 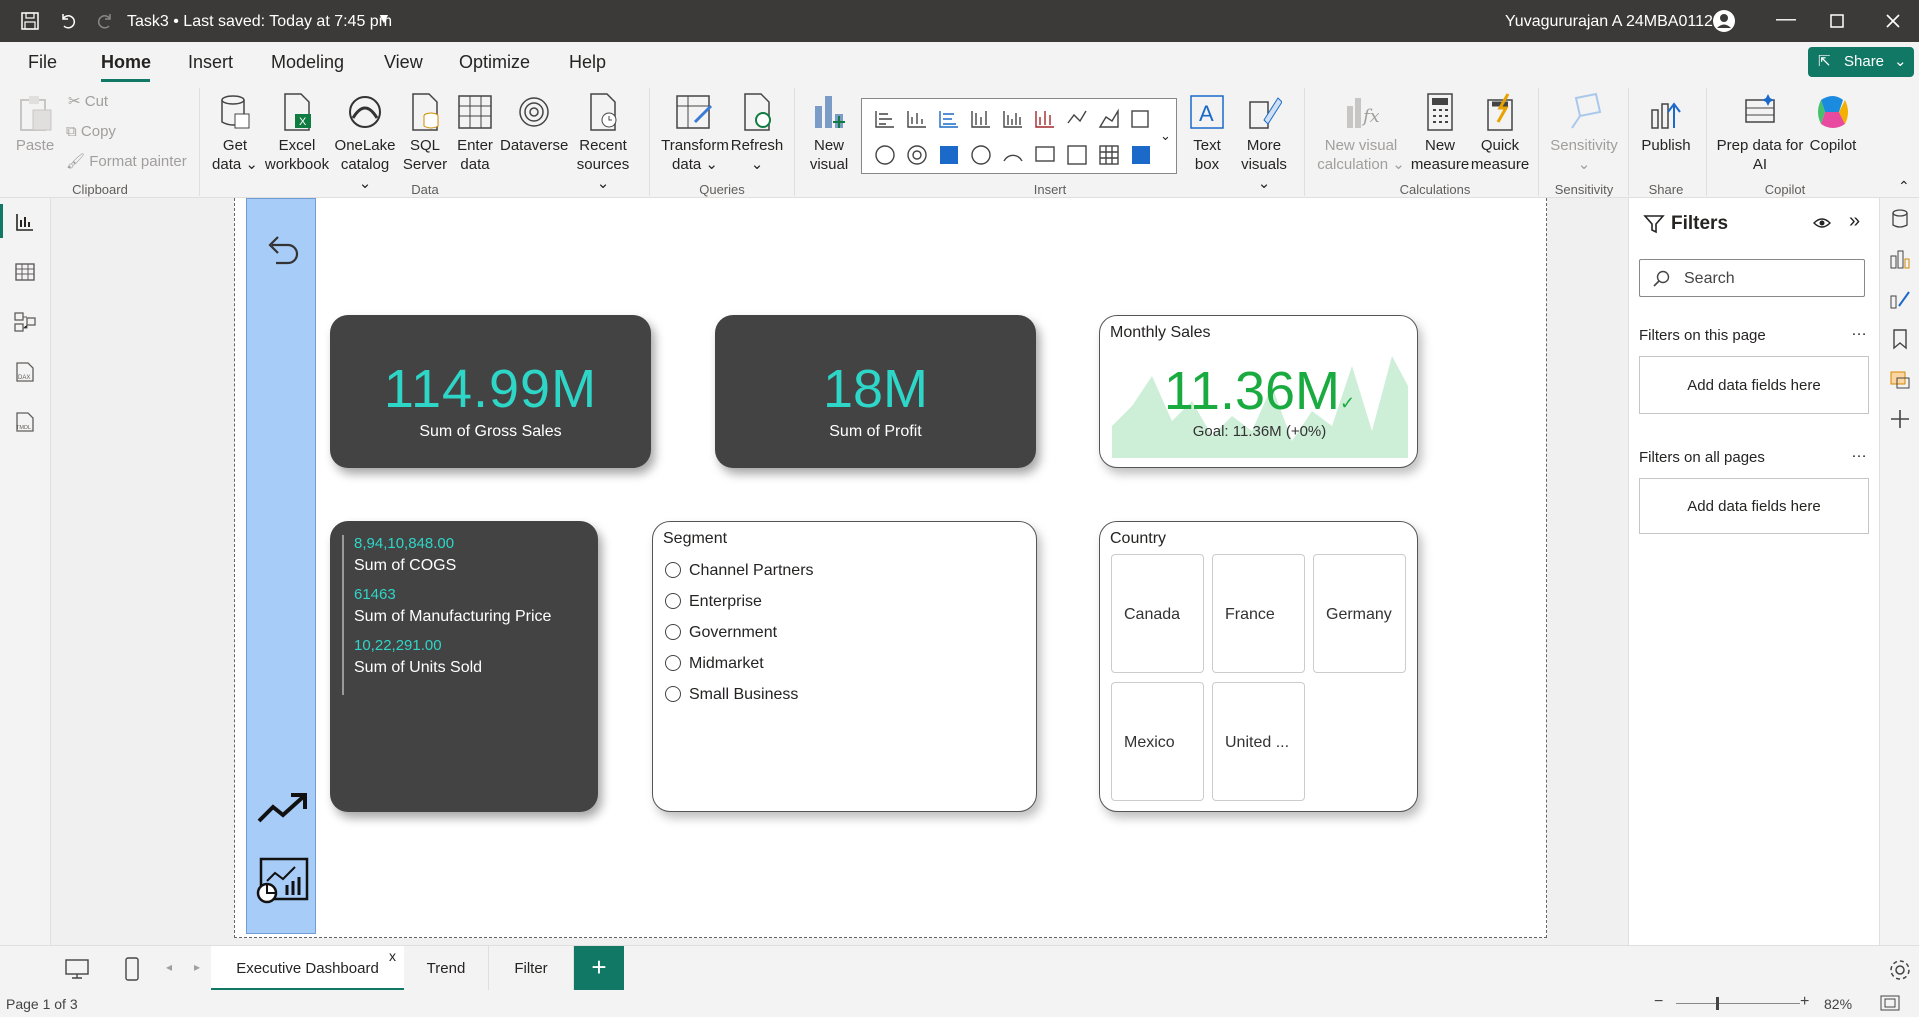 I want to click on close-tab-icon: x, so click(x=392, y=956).